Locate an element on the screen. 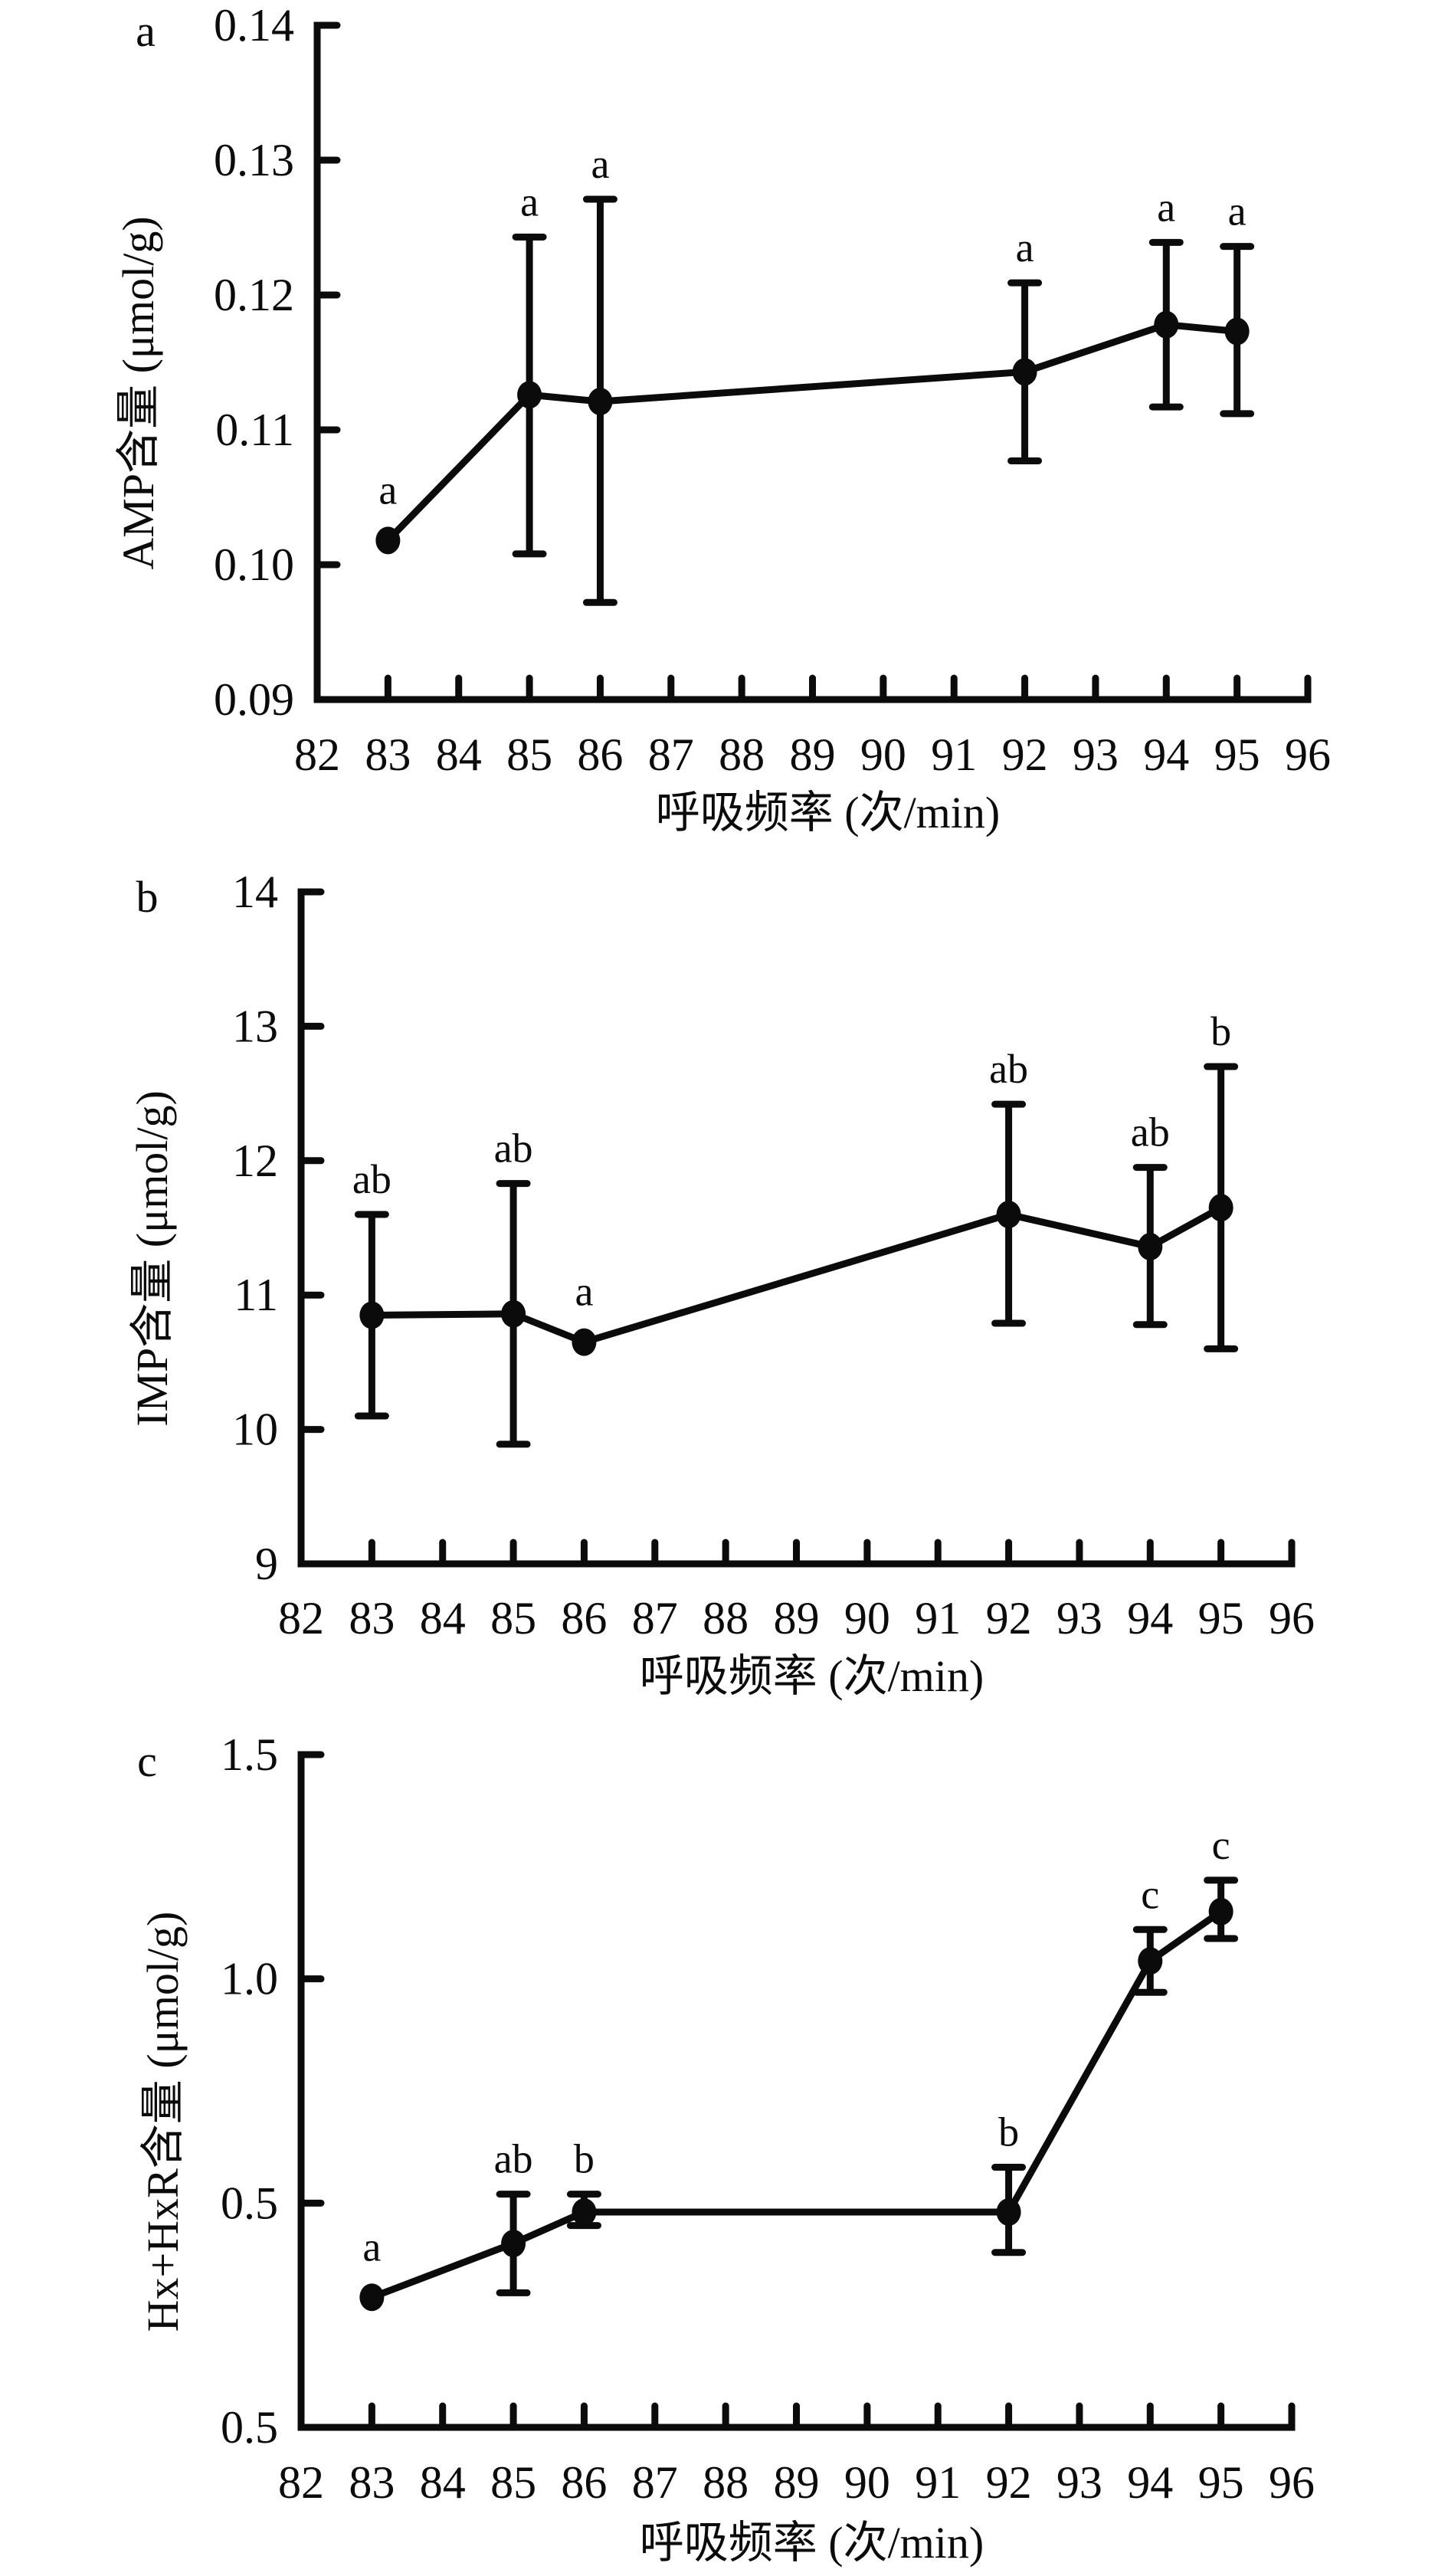  y-tick-label: 0.12 is located at coordinates (254, 295).